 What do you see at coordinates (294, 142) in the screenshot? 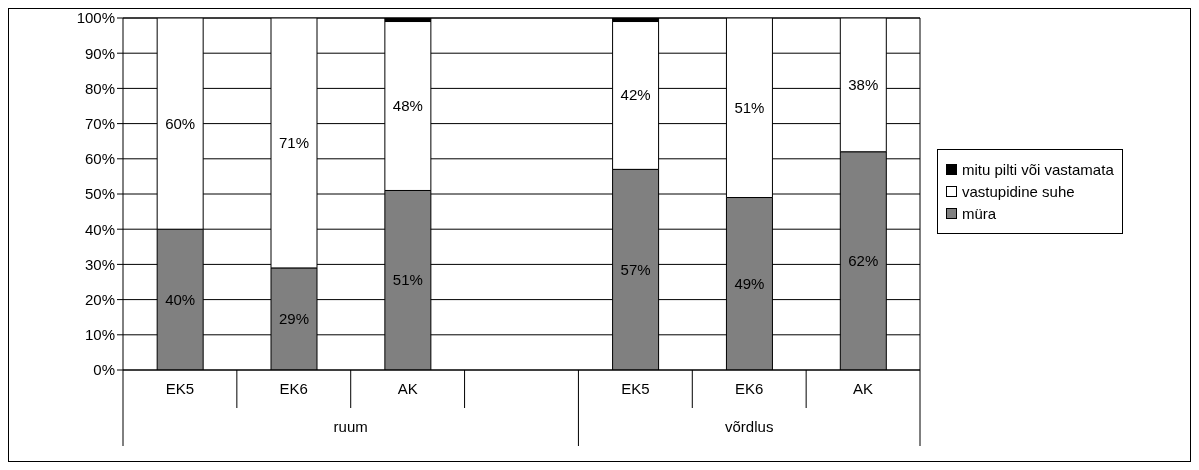
I see `data-label: 71%` at bounding box center [294, 142].